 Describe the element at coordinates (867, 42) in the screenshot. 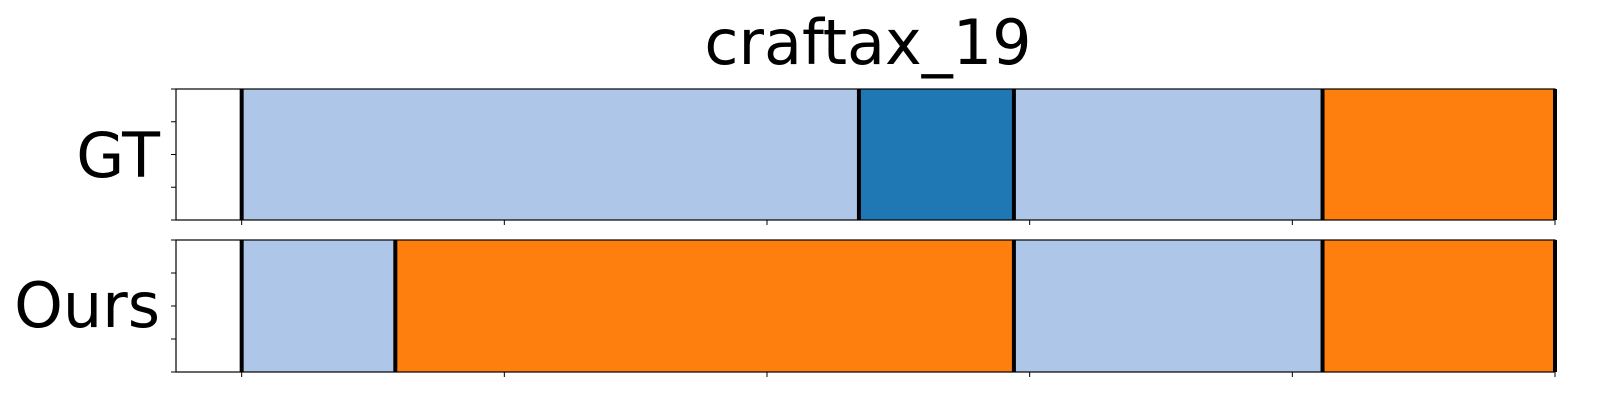

I see `chart-title: craftax_19` at that location.